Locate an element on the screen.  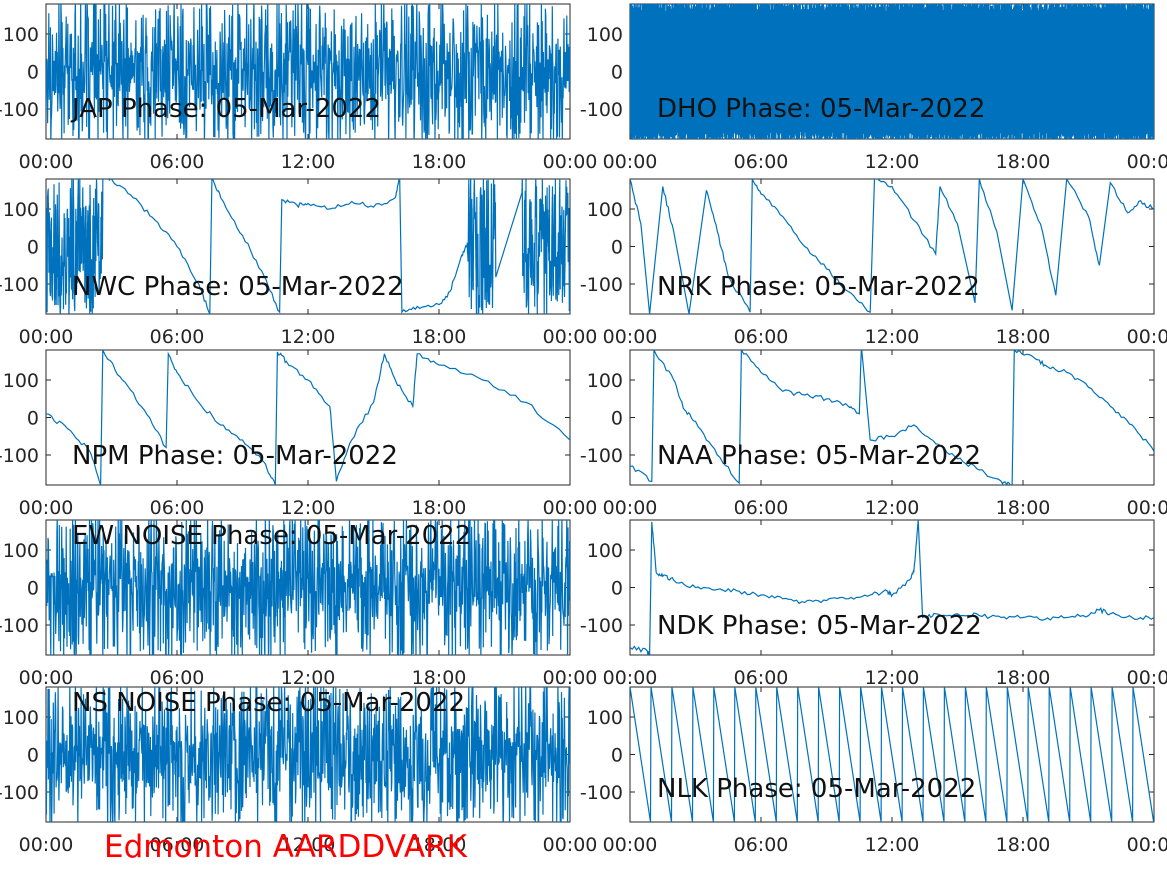
panel-title: DHO Phase: 05-Mar-2022 is located at coordinates (821, 109).